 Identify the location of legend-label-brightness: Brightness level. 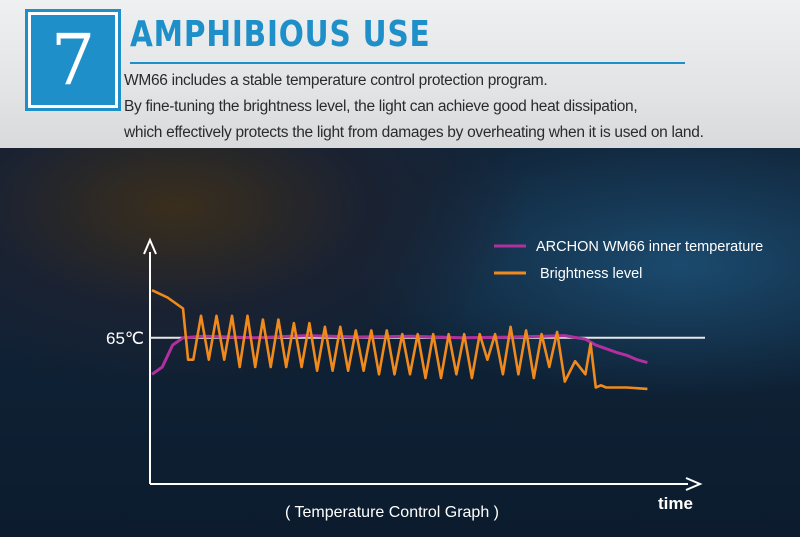
(591, 274).